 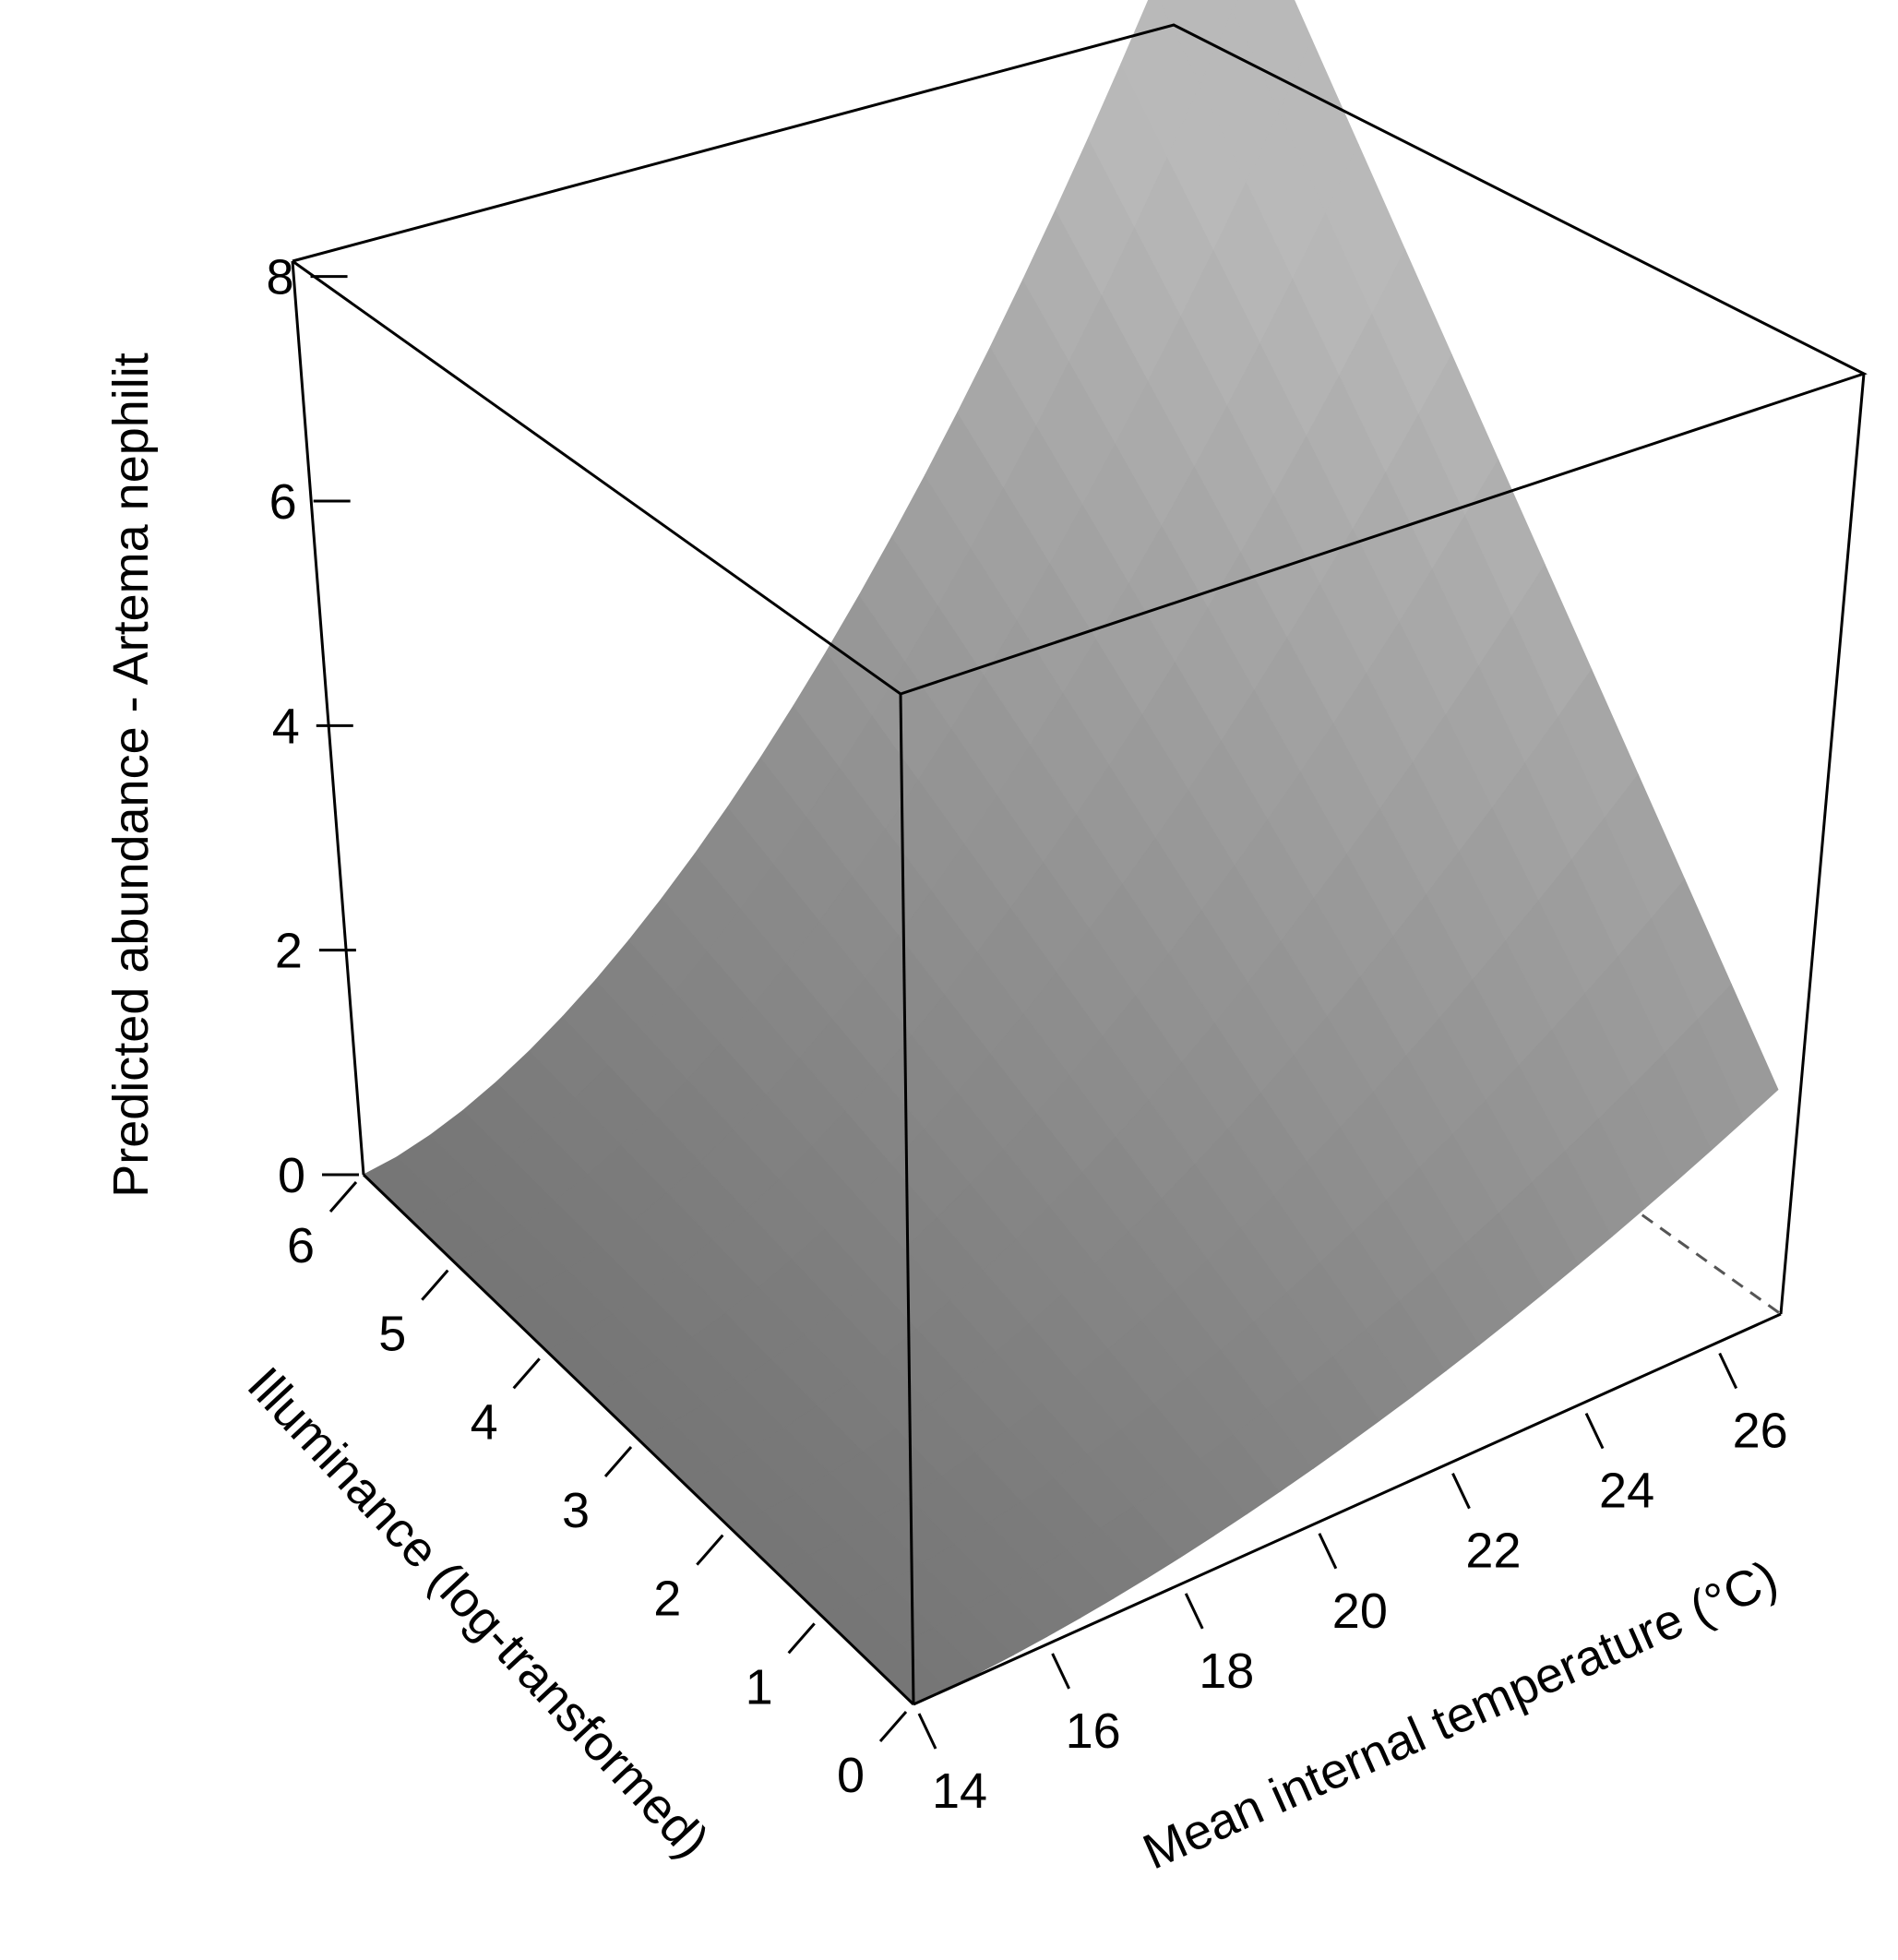 I want to click on z-tick-label: 4, so click(x=286, y=726).